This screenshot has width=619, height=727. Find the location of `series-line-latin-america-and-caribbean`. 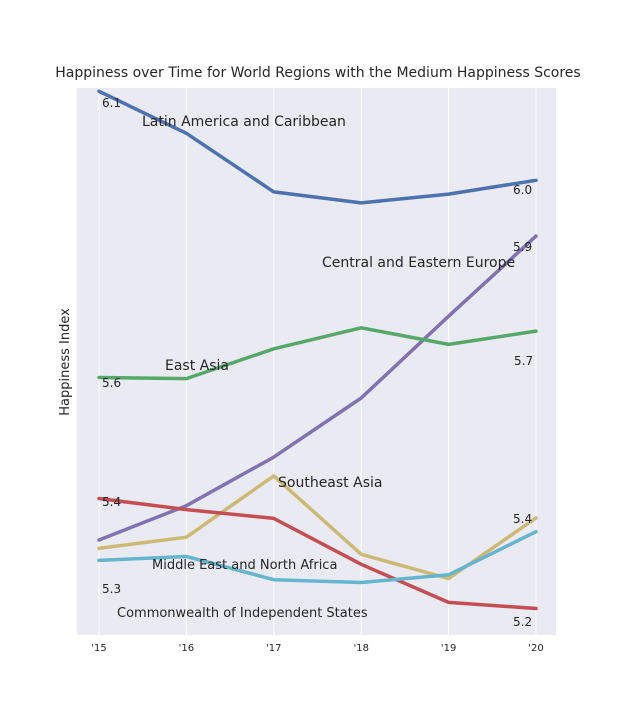

series-line-latin-america-and-caribbean is located at coordinates (317, 147).